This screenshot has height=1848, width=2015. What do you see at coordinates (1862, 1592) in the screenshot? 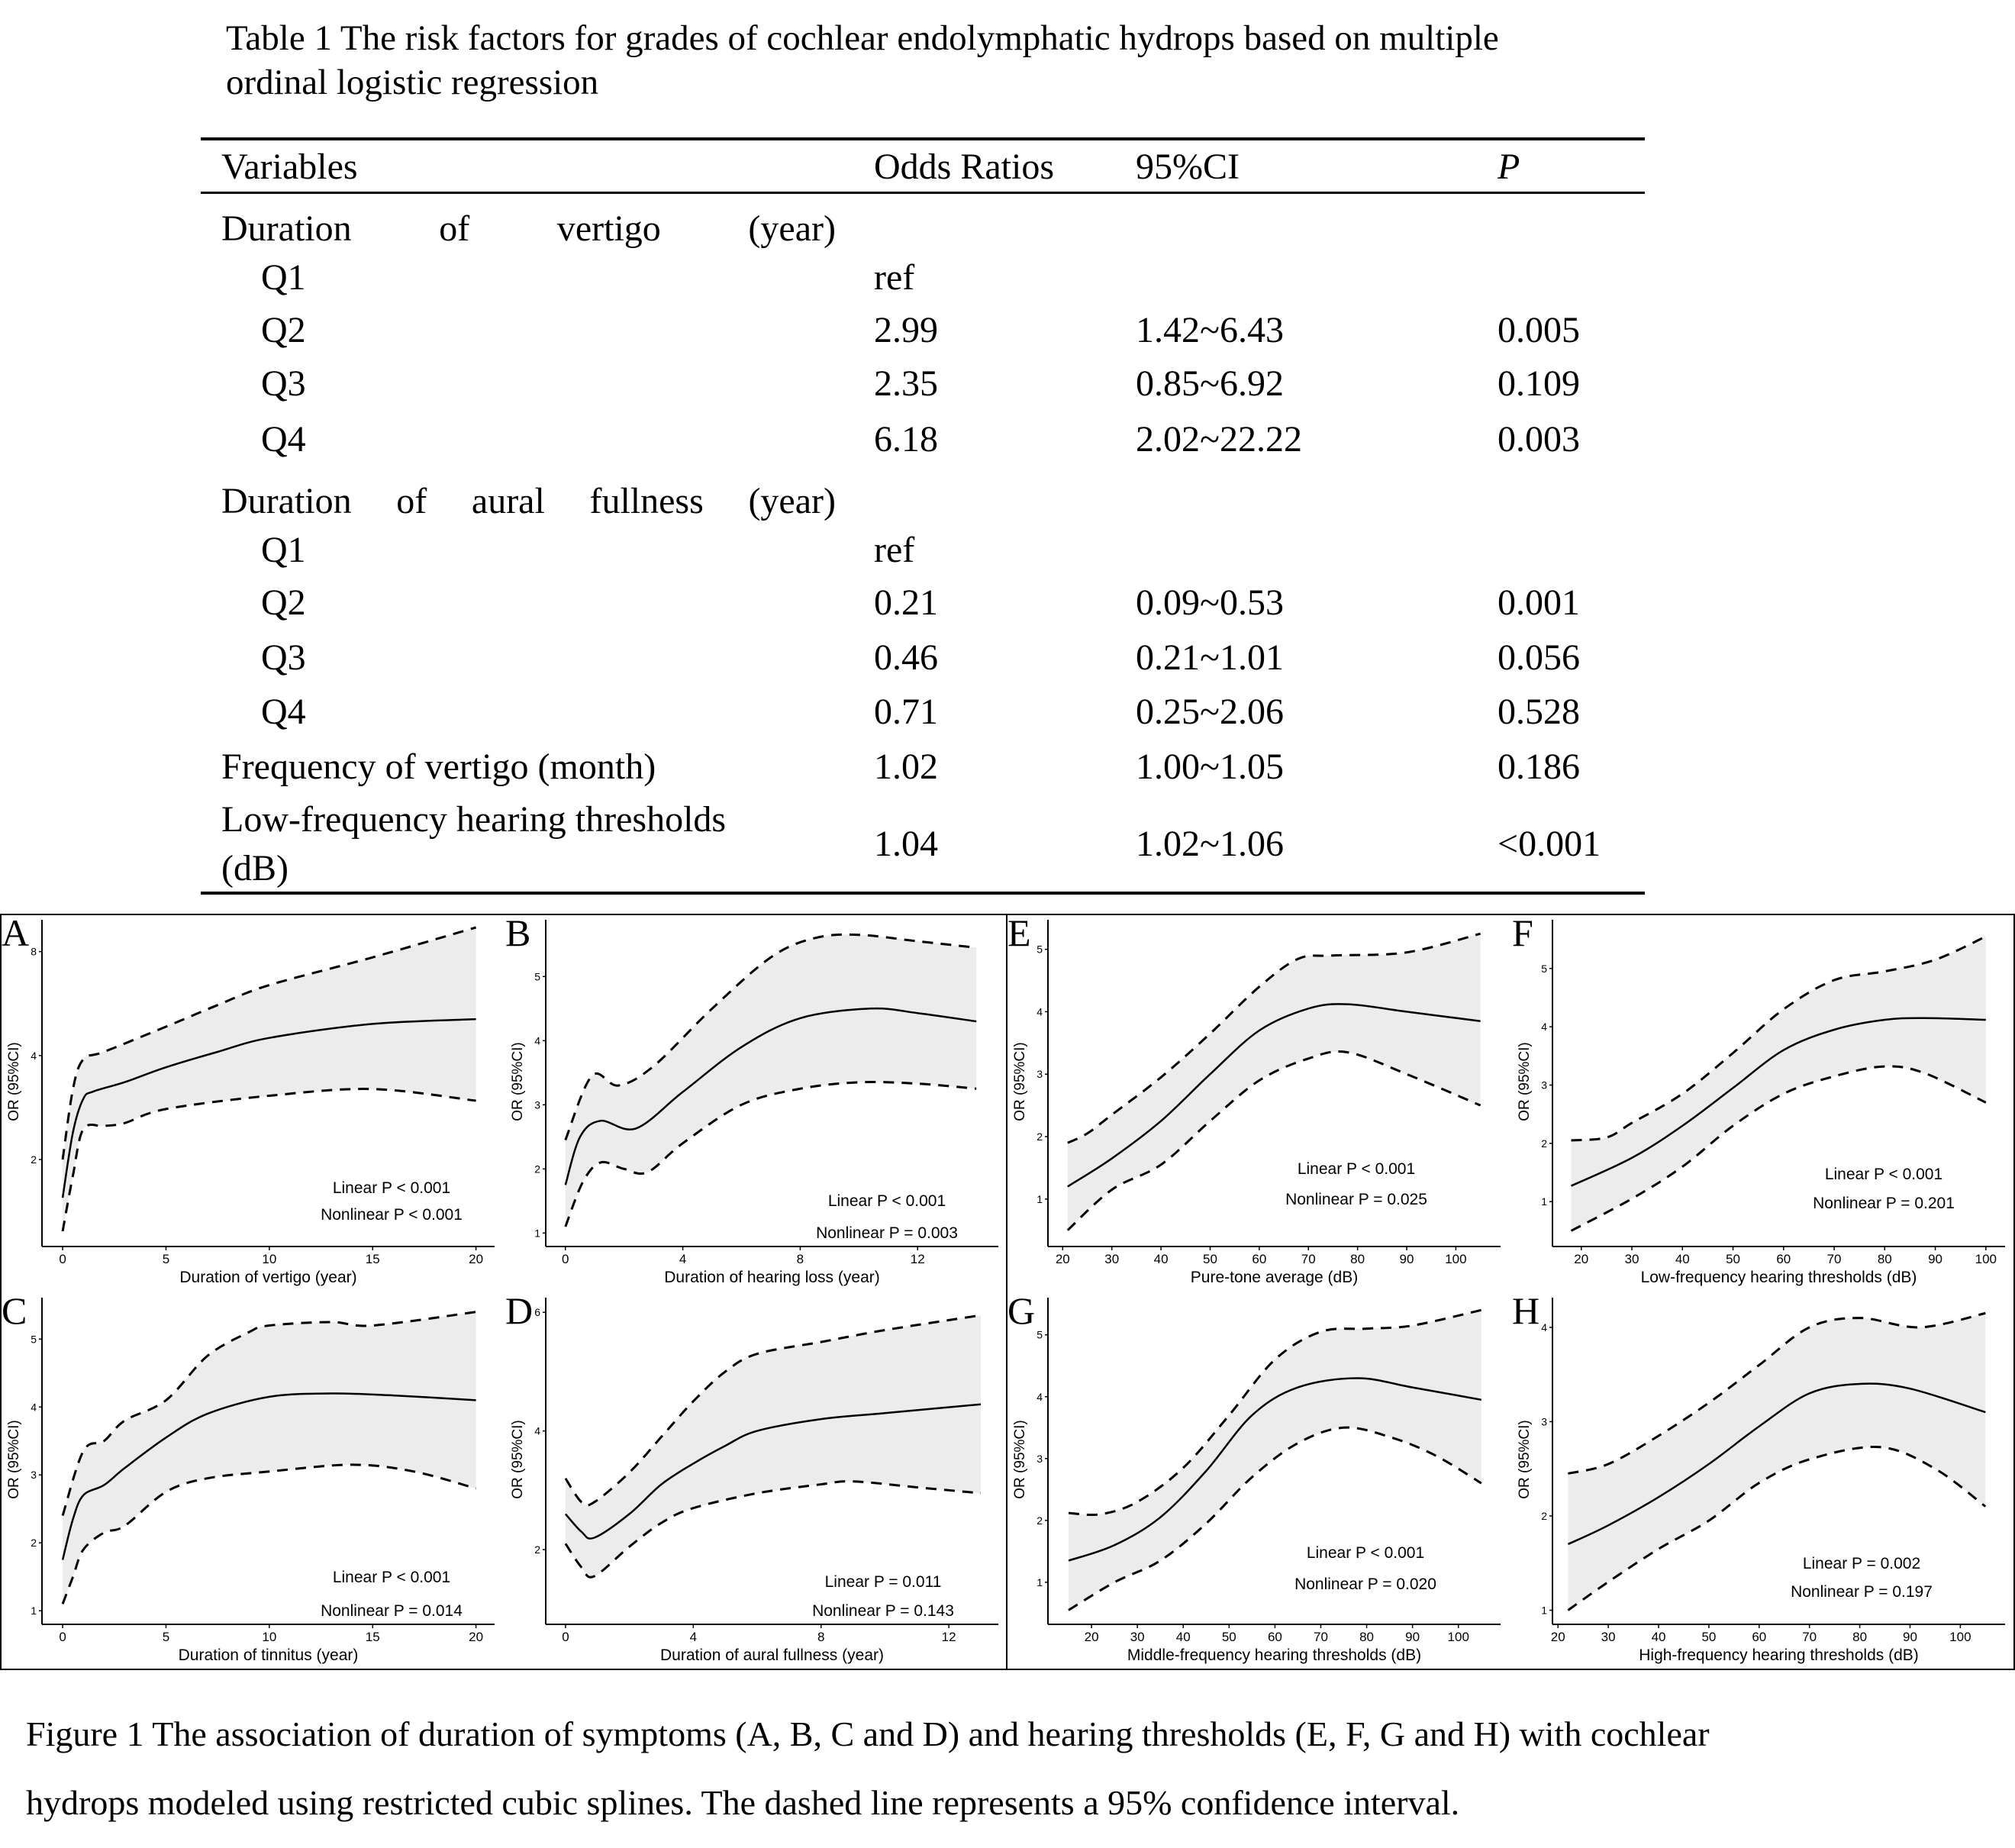
I see `nonlinear-p-annotation: Nonlinear P = 0.197` at bounding box center [1862, 1592].